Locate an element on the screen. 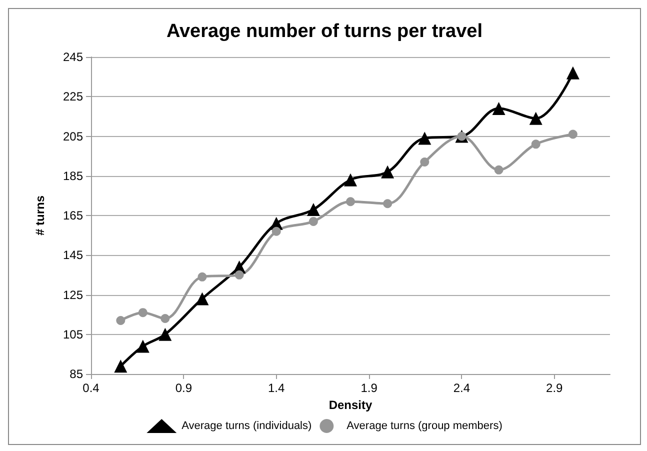 This screenshot has height=451, width=647. chart-title: Average number of turns per travel is located at coordinates (324, 31).